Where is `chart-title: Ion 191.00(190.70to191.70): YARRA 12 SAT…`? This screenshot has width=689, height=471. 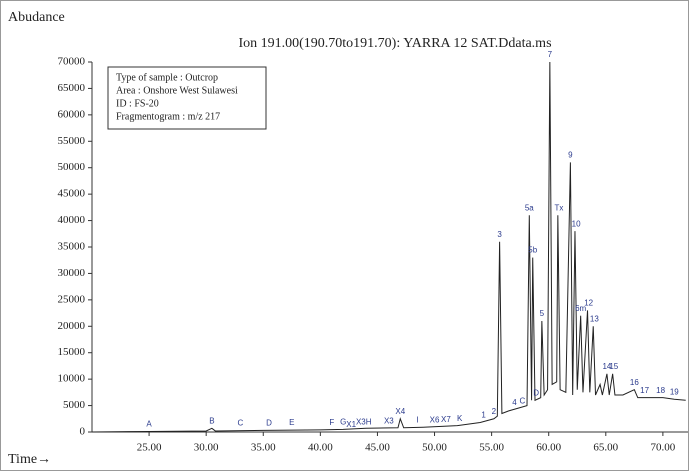 chart-title: Ion 191.00(190.70to191.70): YARRA 12 SAT… is located at coordinates (394, 43).